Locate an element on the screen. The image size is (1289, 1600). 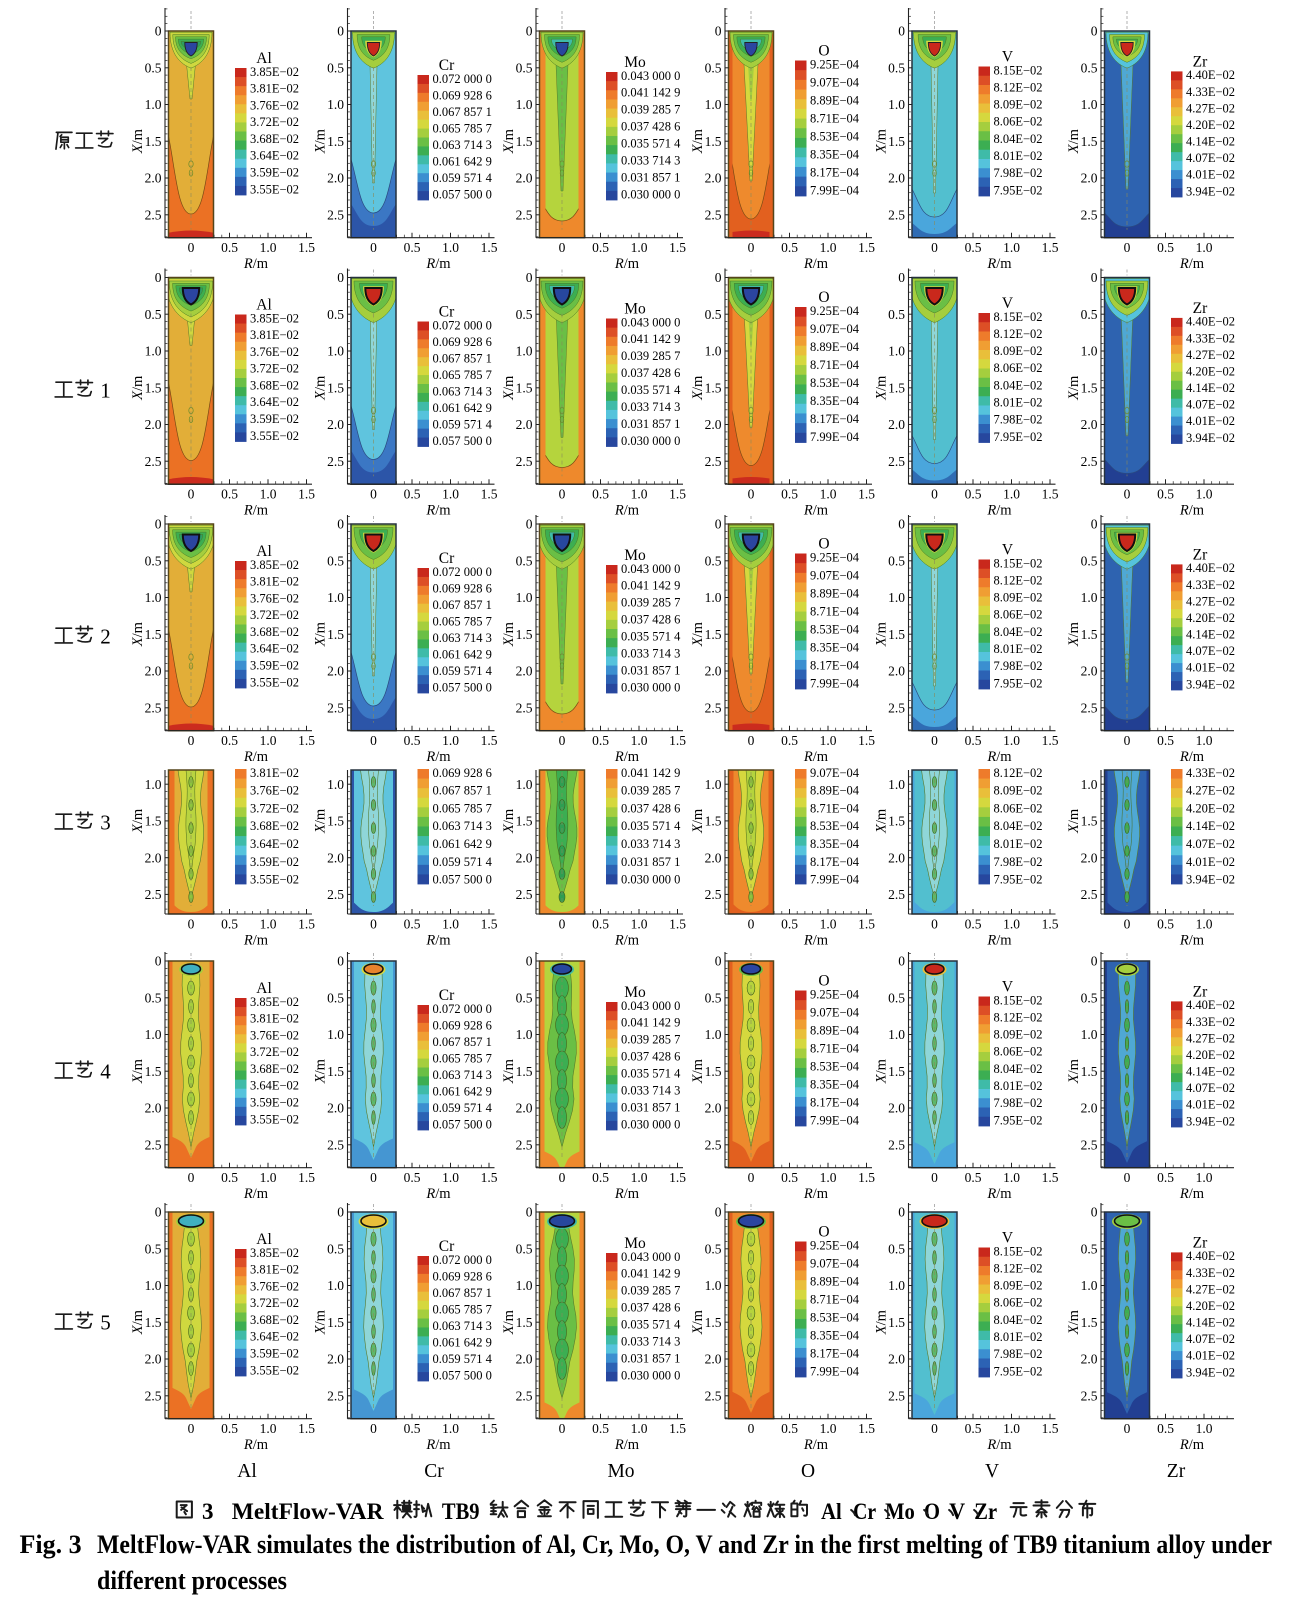
svg-text: 0.030 000 0 is located at coordinates (650, 441).